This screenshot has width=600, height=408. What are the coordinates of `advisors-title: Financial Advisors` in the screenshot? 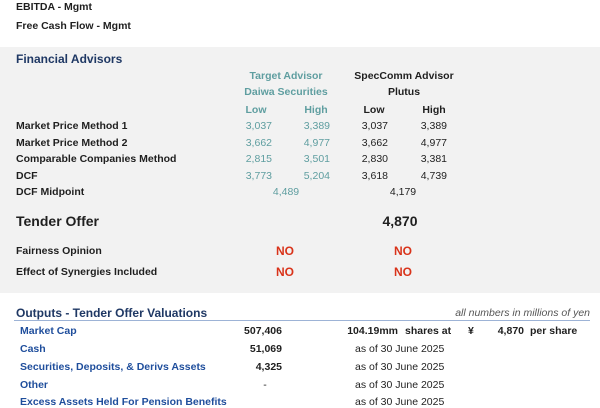 It's located at (69, 59).